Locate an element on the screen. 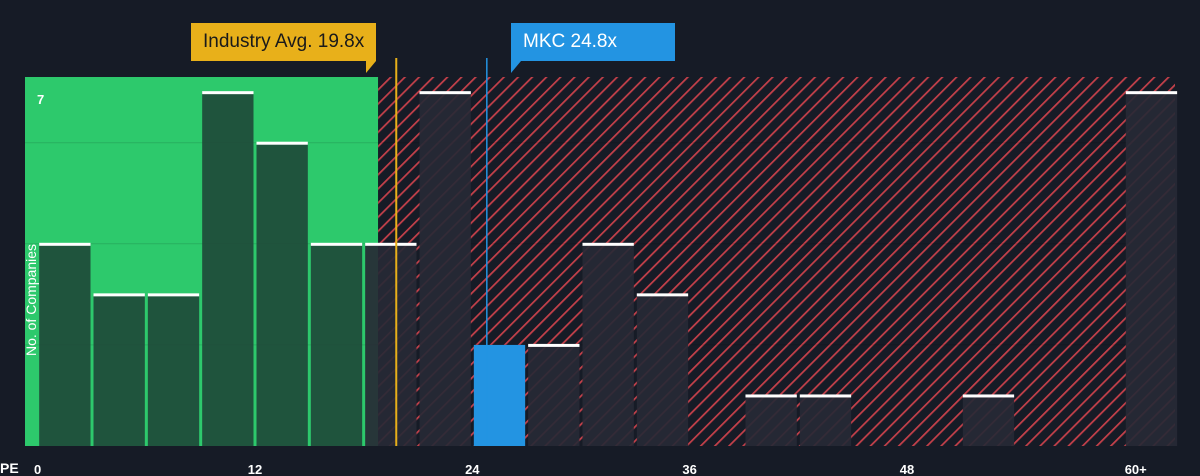 The image size is (1200, 476). x-tick-label: 24 is located at coordinates (472, 469).